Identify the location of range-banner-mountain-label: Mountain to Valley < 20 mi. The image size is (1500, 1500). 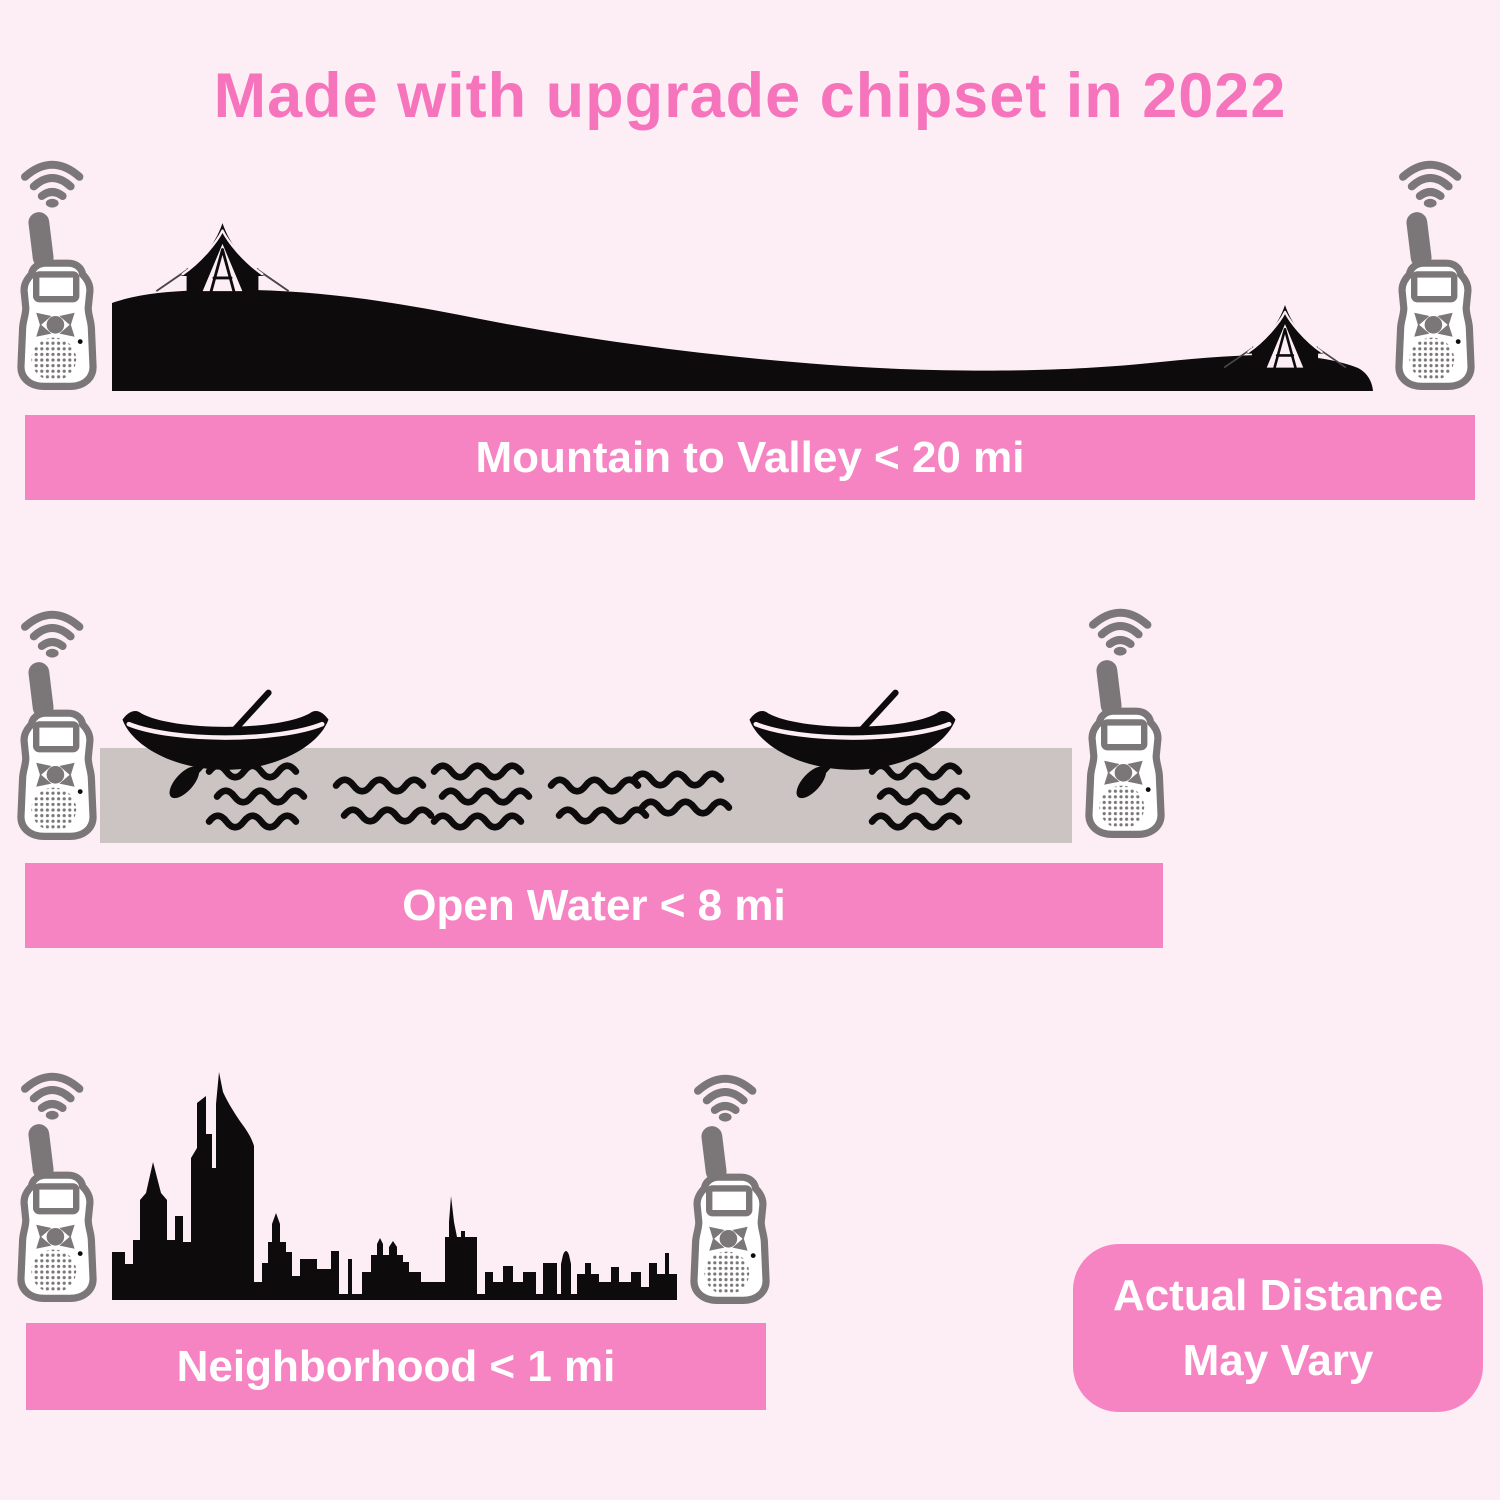
(750, 457).